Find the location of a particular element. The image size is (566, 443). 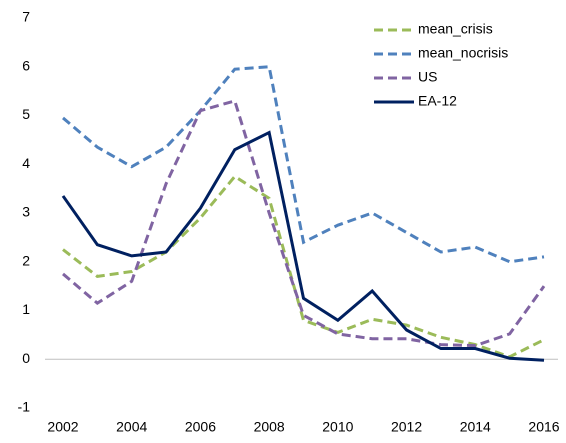

x-tick-label: 2012 is located at coordinates (406, 427).